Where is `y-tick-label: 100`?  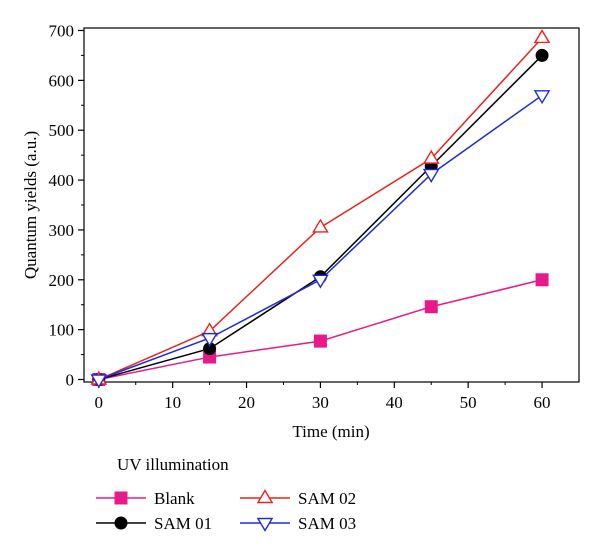
y-tick-label: 100 is located at coordinates (62, 330).